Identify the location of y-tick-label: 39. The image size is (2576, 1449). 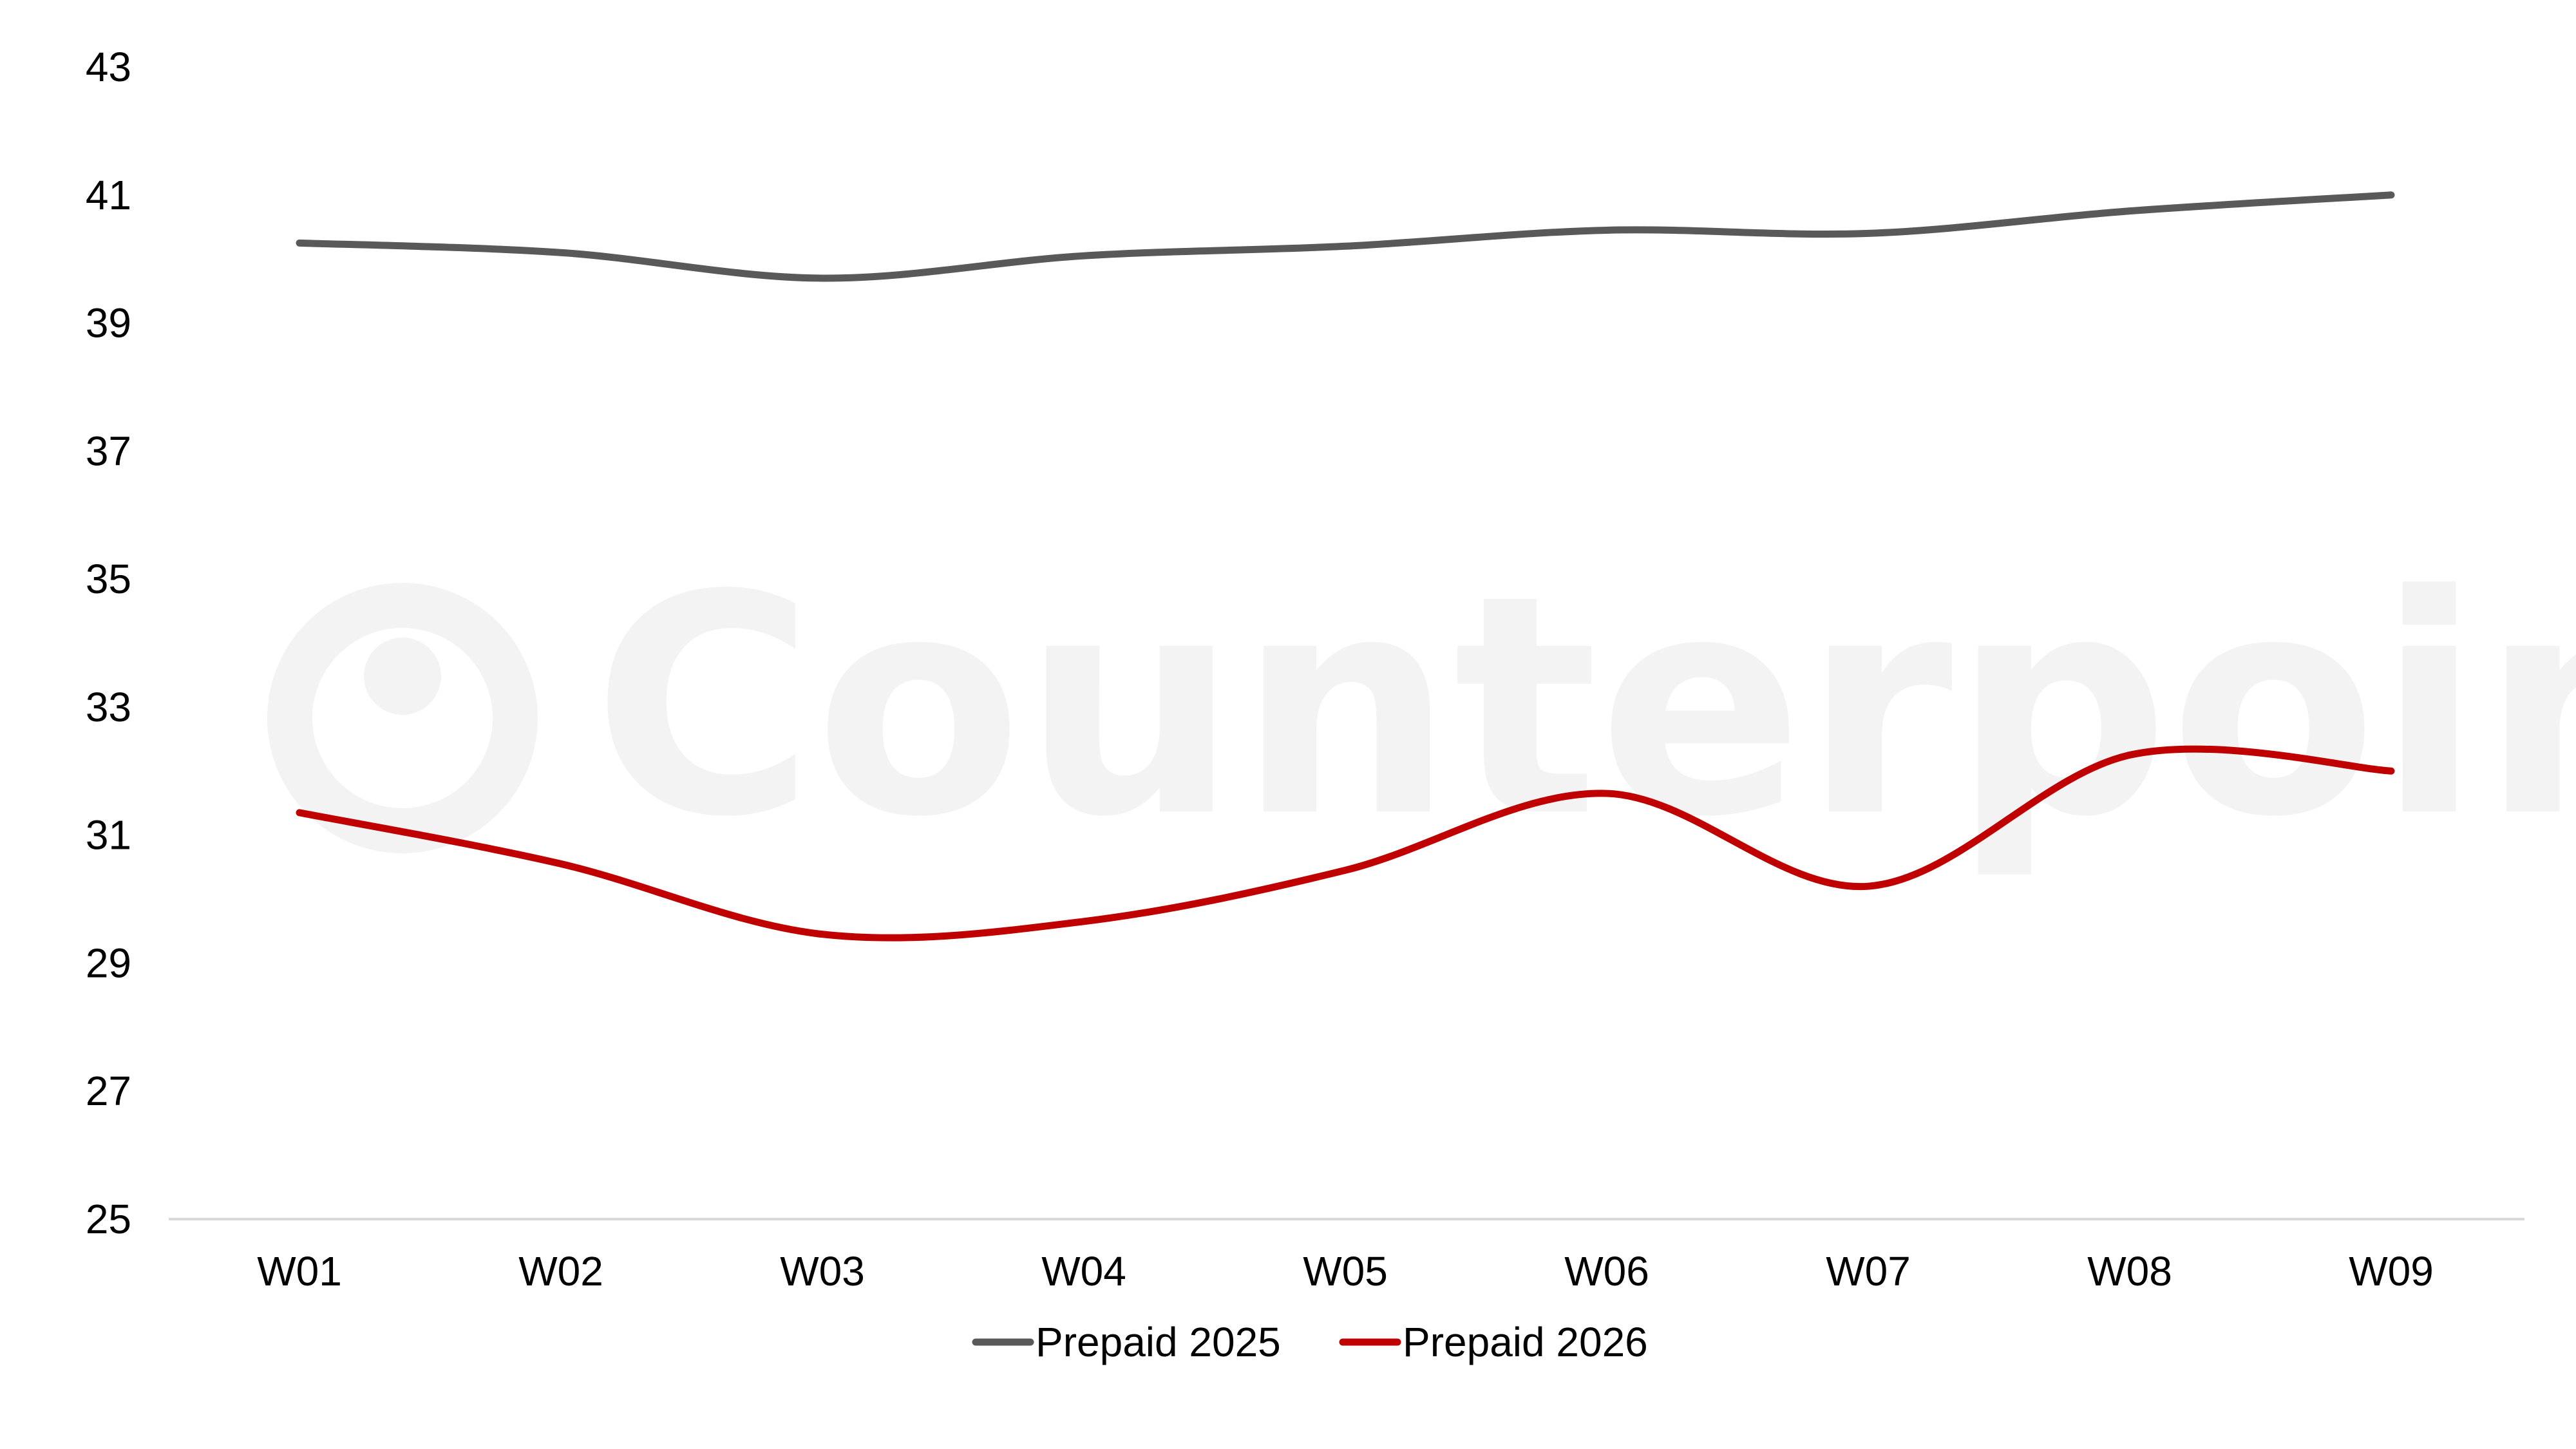
(108, 323).